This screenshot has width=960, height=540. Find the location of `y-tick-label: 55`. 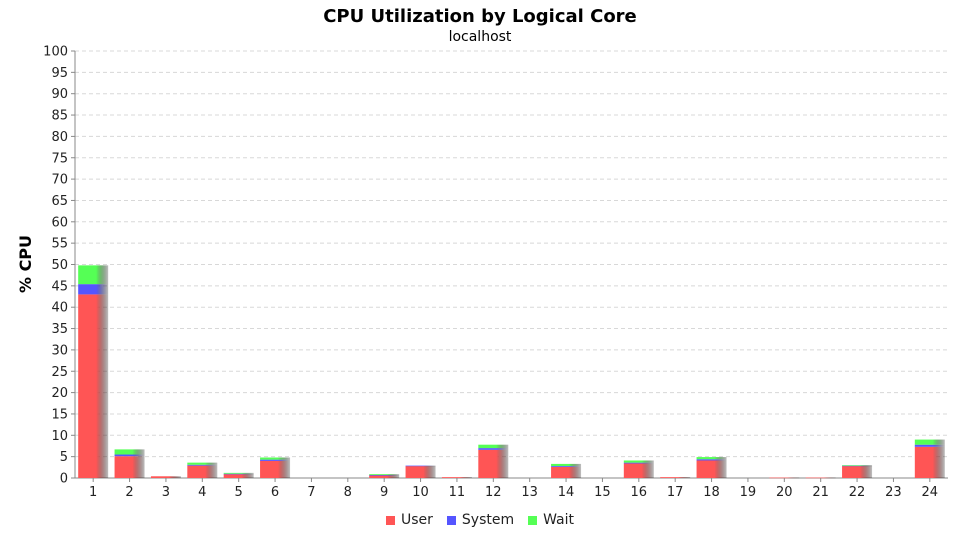

y-tick-label: 55 is located at coordinates (59, 244).